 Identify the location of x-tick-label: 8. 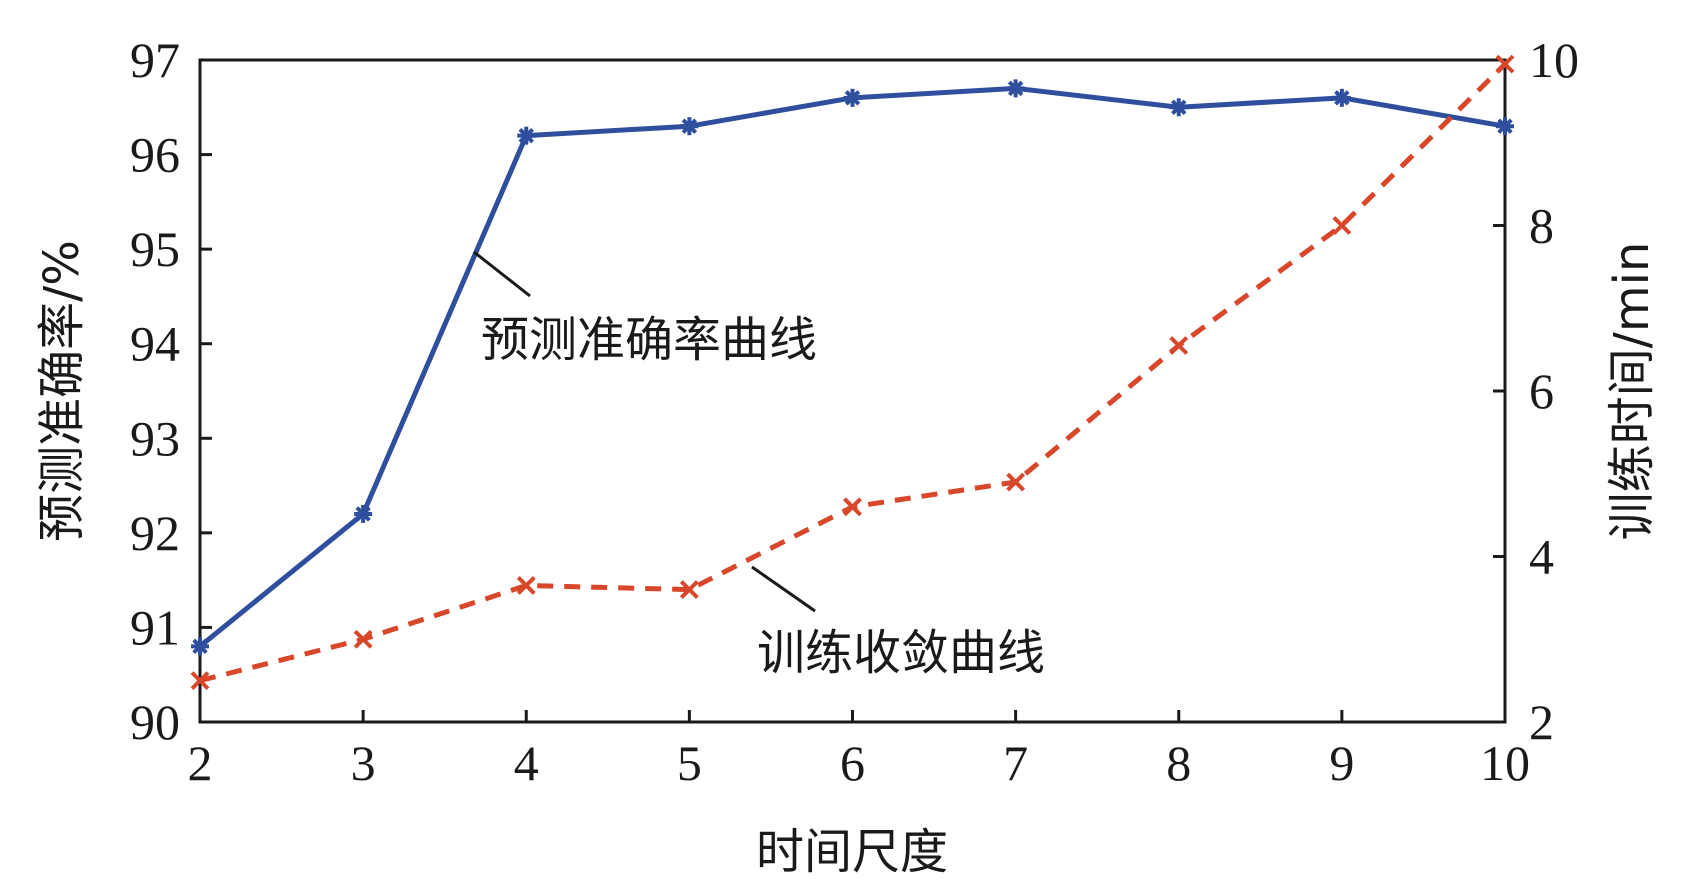
(1178, 763).